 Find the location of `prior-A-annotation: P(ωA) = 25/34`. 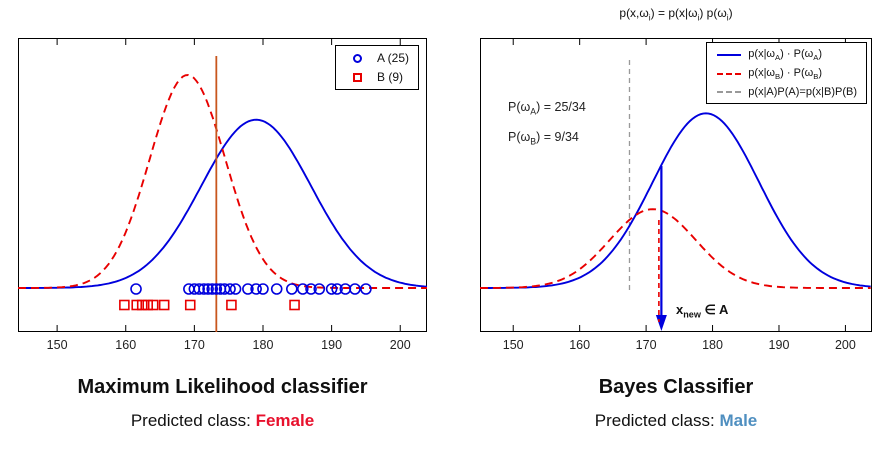

prior-A-annotation: P(ωA) = 25/34 is located at coordinates (547, 108).